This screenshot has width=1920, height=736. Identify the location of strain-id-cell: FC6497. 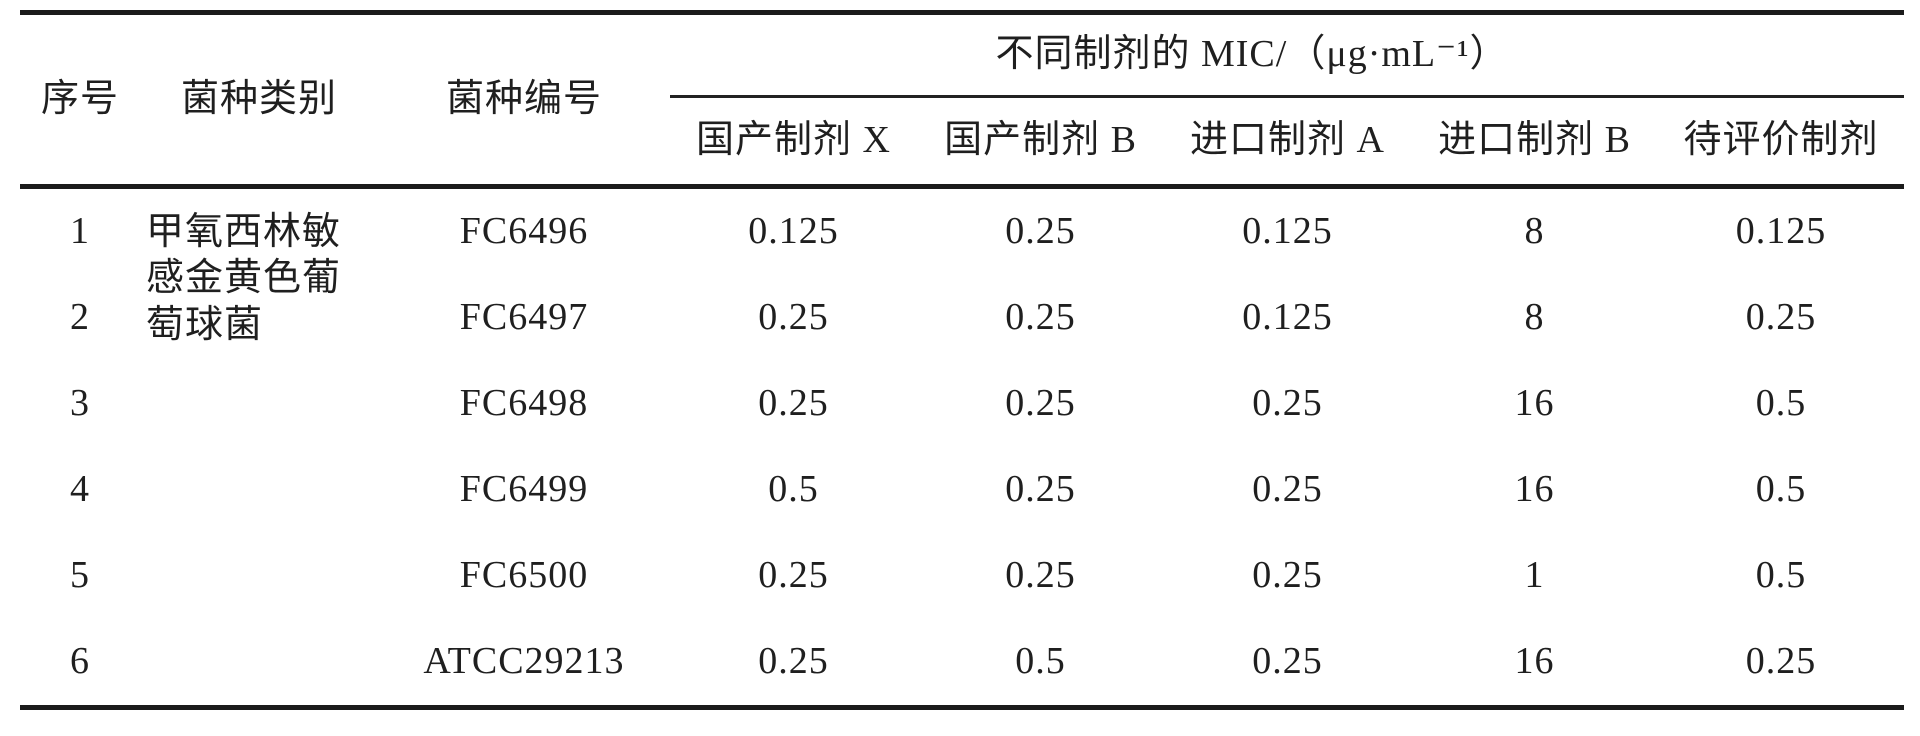
(524, 317).